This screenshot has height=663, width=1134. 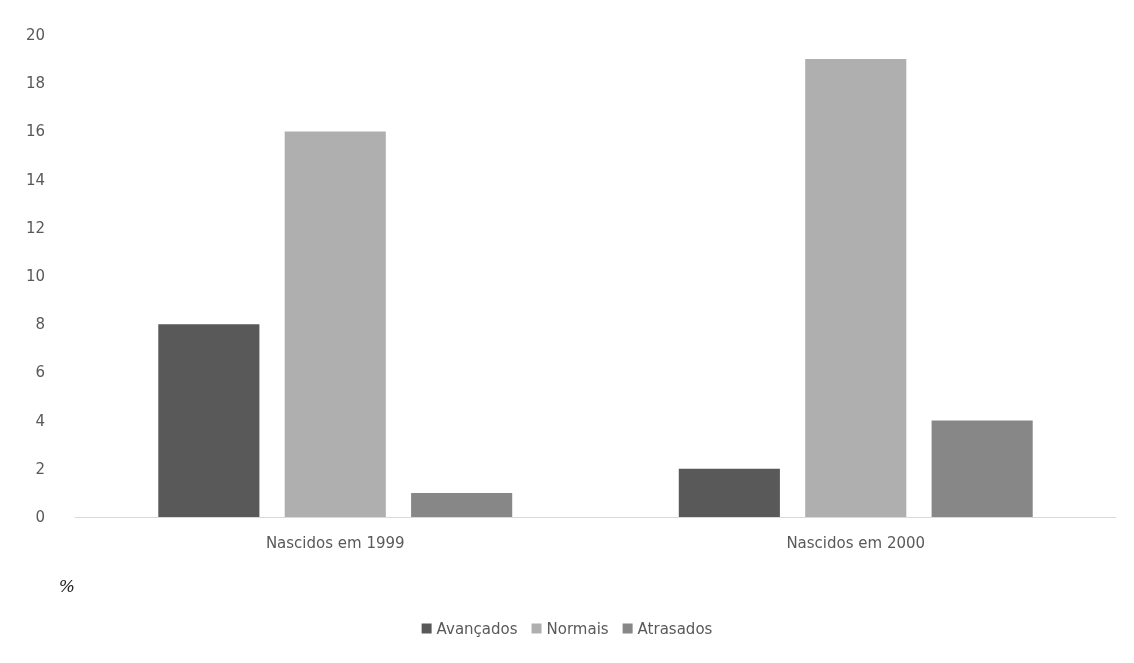 What do you see at coordinates (40, 468) in the screenshot?
I see `y-tick-label: 2` at bounding box center [40, 468].